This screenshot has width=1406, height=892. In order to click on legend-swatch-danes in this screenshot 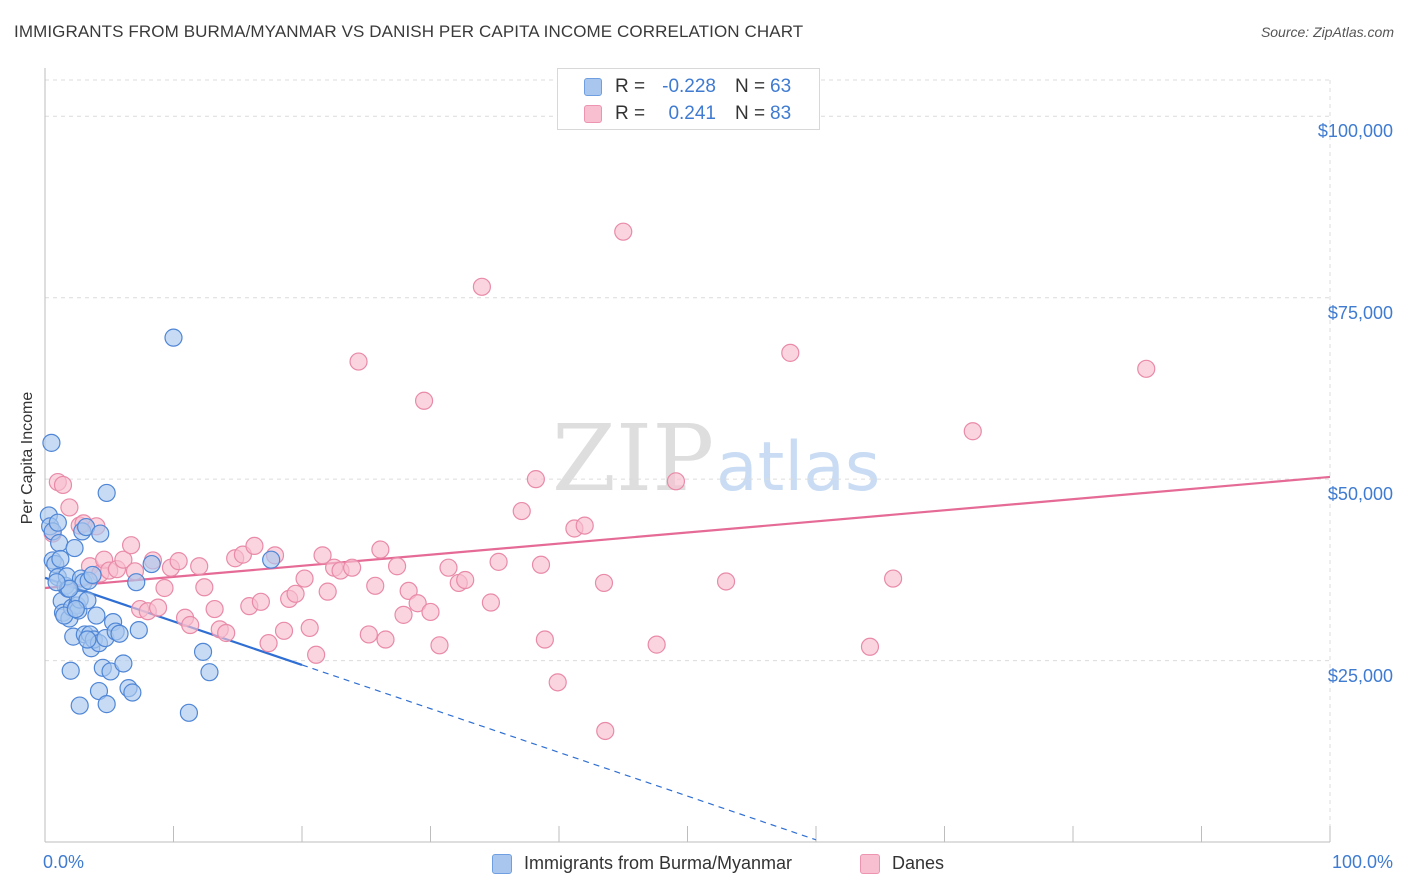, I will do `click(870, 864)`.